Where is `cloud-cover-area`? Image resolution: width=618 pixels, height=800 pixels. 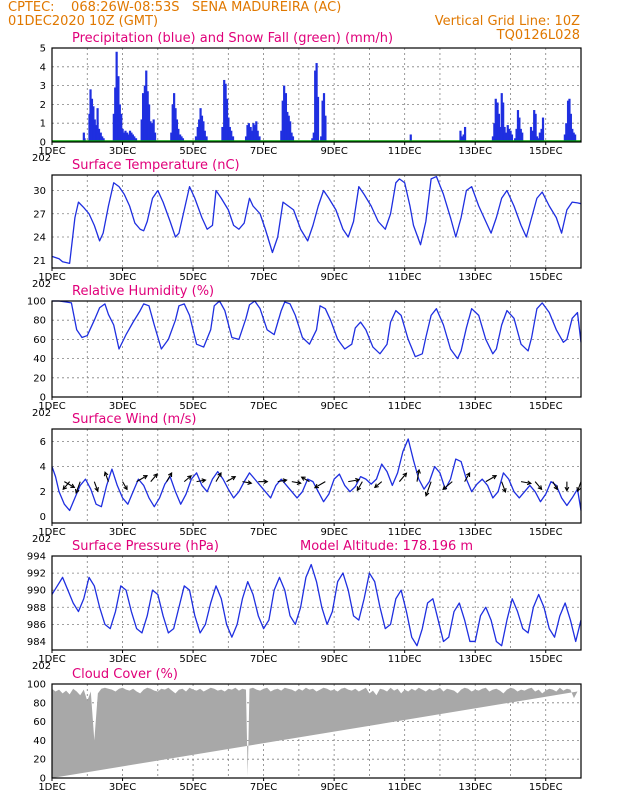
cloud-cover-area is located at coordinates (315, 732).